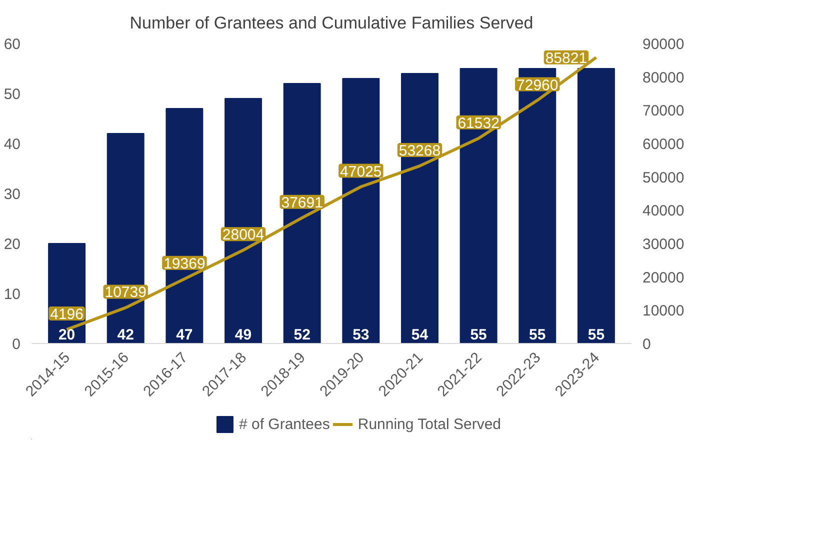 The width and height of the screenshot is (814, 558). What do you see at coordinates (12, 94) in the screenshot?
I see `y-tick-label: 50` at bounding box center [12, 94].